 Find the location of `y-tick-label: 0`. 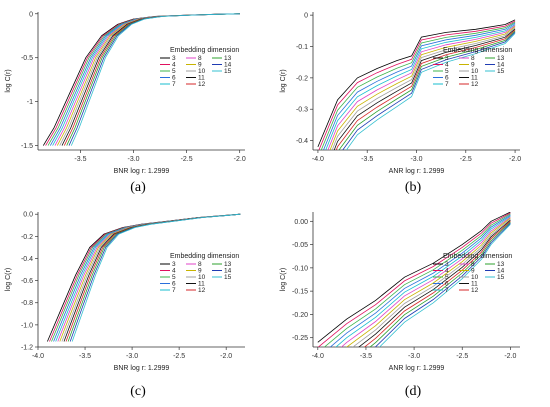

y-tick-label: 0 is located at coordinates (306, 16).